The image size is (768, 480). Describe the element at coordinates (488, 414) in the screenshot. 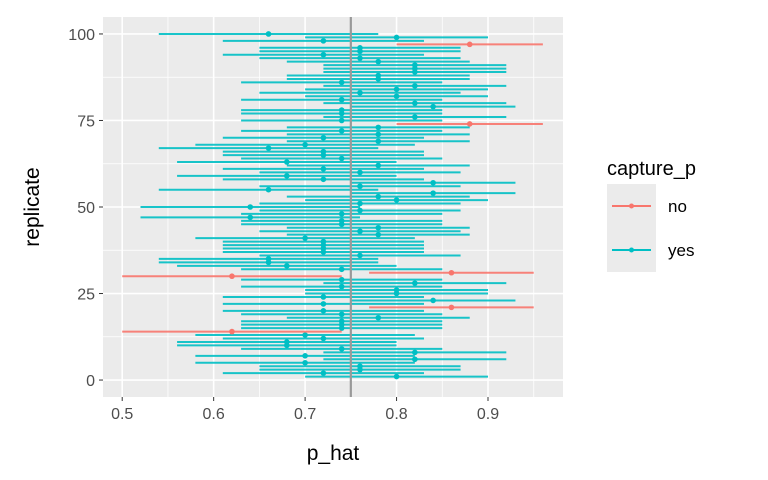

I see `x-tick-label: 0.9` at that location.